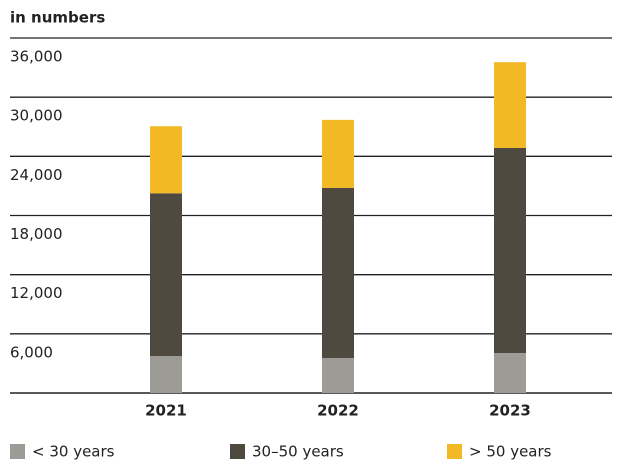  What do you see at coordinates (338, 411) in the screenshot?
I see `x-tick-label: 2022` at bounding box center [338, 411].